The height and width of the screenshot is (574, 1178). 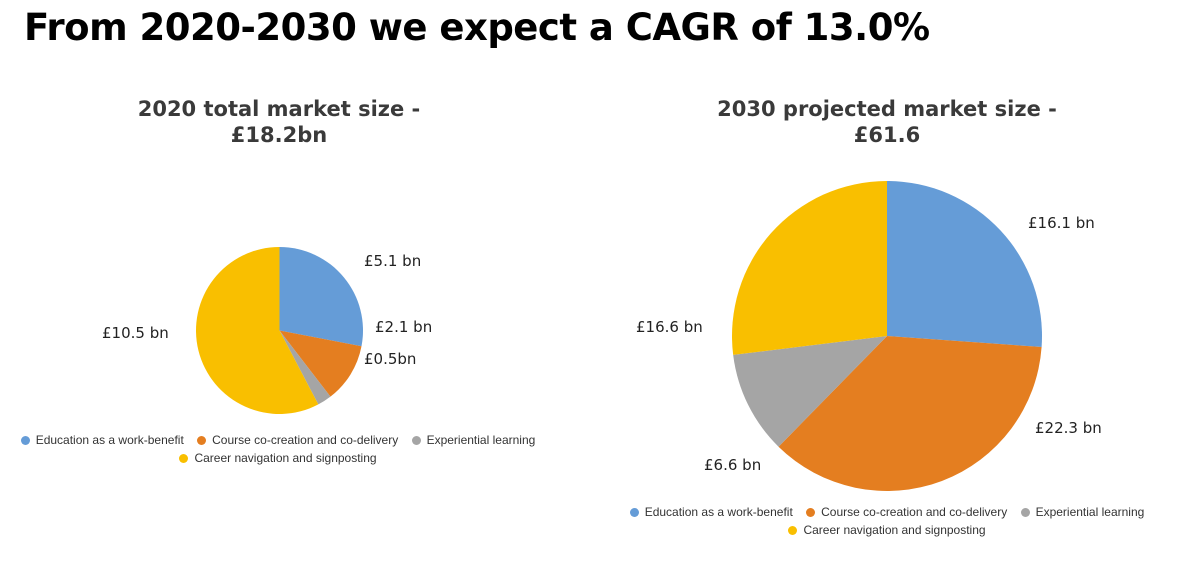 What do you see at coordinates (135, 333) in the screenshot?
I see `data-label-2020-career: £10.5 bn` at bounding box center [135, 333].